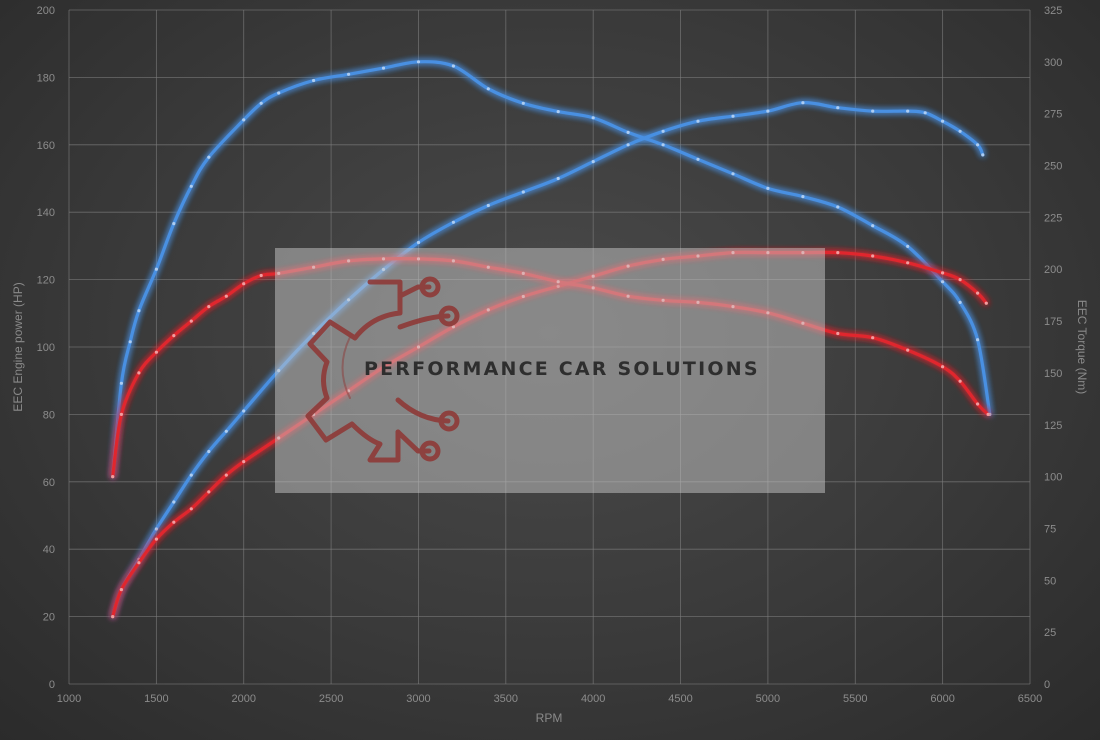 The image size is (1100, 740). What do you see at coordinates (1053, 218) in the screenshot?
I see `y-right-tick-label: 225` at bounding box center [1053, 218].